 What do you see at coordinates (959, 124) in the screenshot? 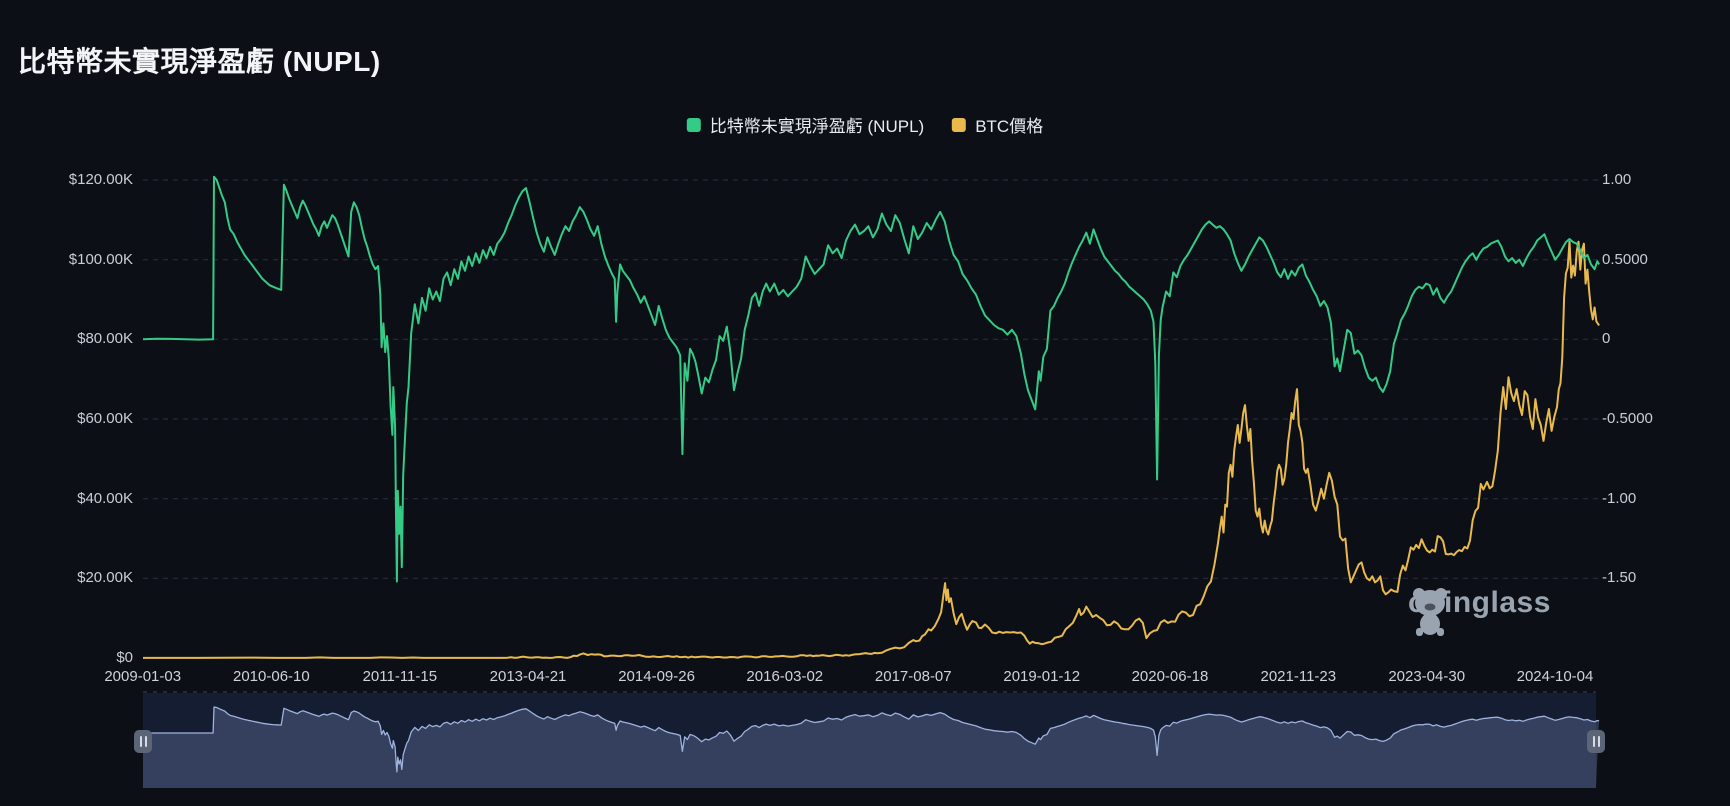
I see `legend-swatch-btc-icon` at bounding box center [959, 124].